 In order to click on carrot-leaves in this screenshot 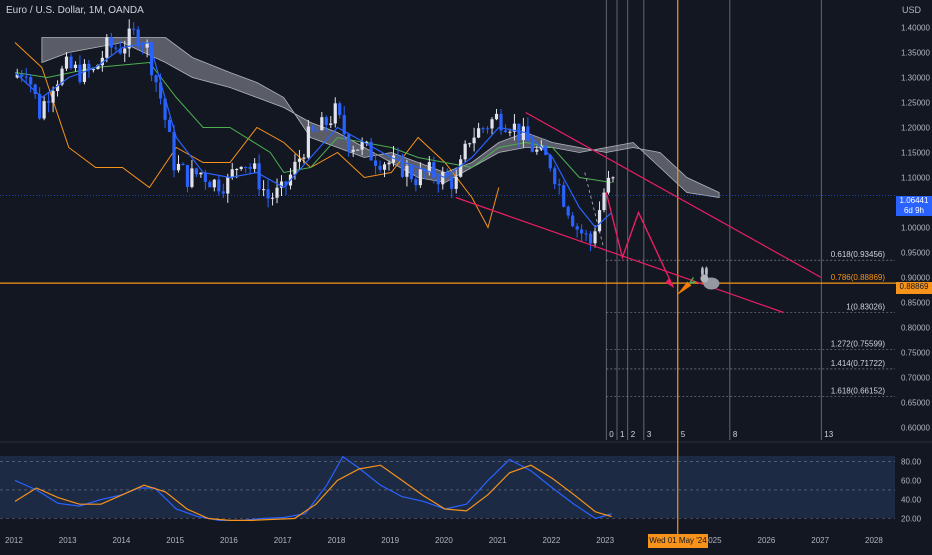, I will do `click(692, 281)`.